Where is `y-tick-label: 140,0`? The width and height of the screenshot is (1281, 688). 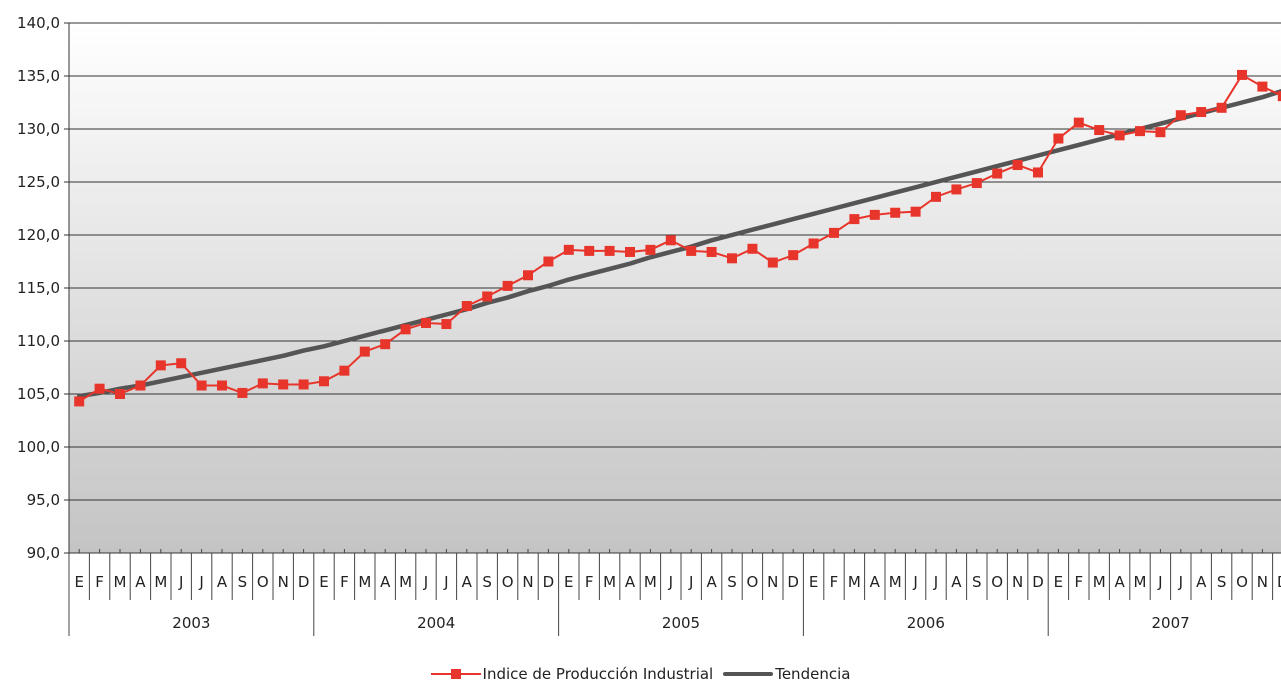
y-tick-label: 140,0 is located at coordinates (38, 23).